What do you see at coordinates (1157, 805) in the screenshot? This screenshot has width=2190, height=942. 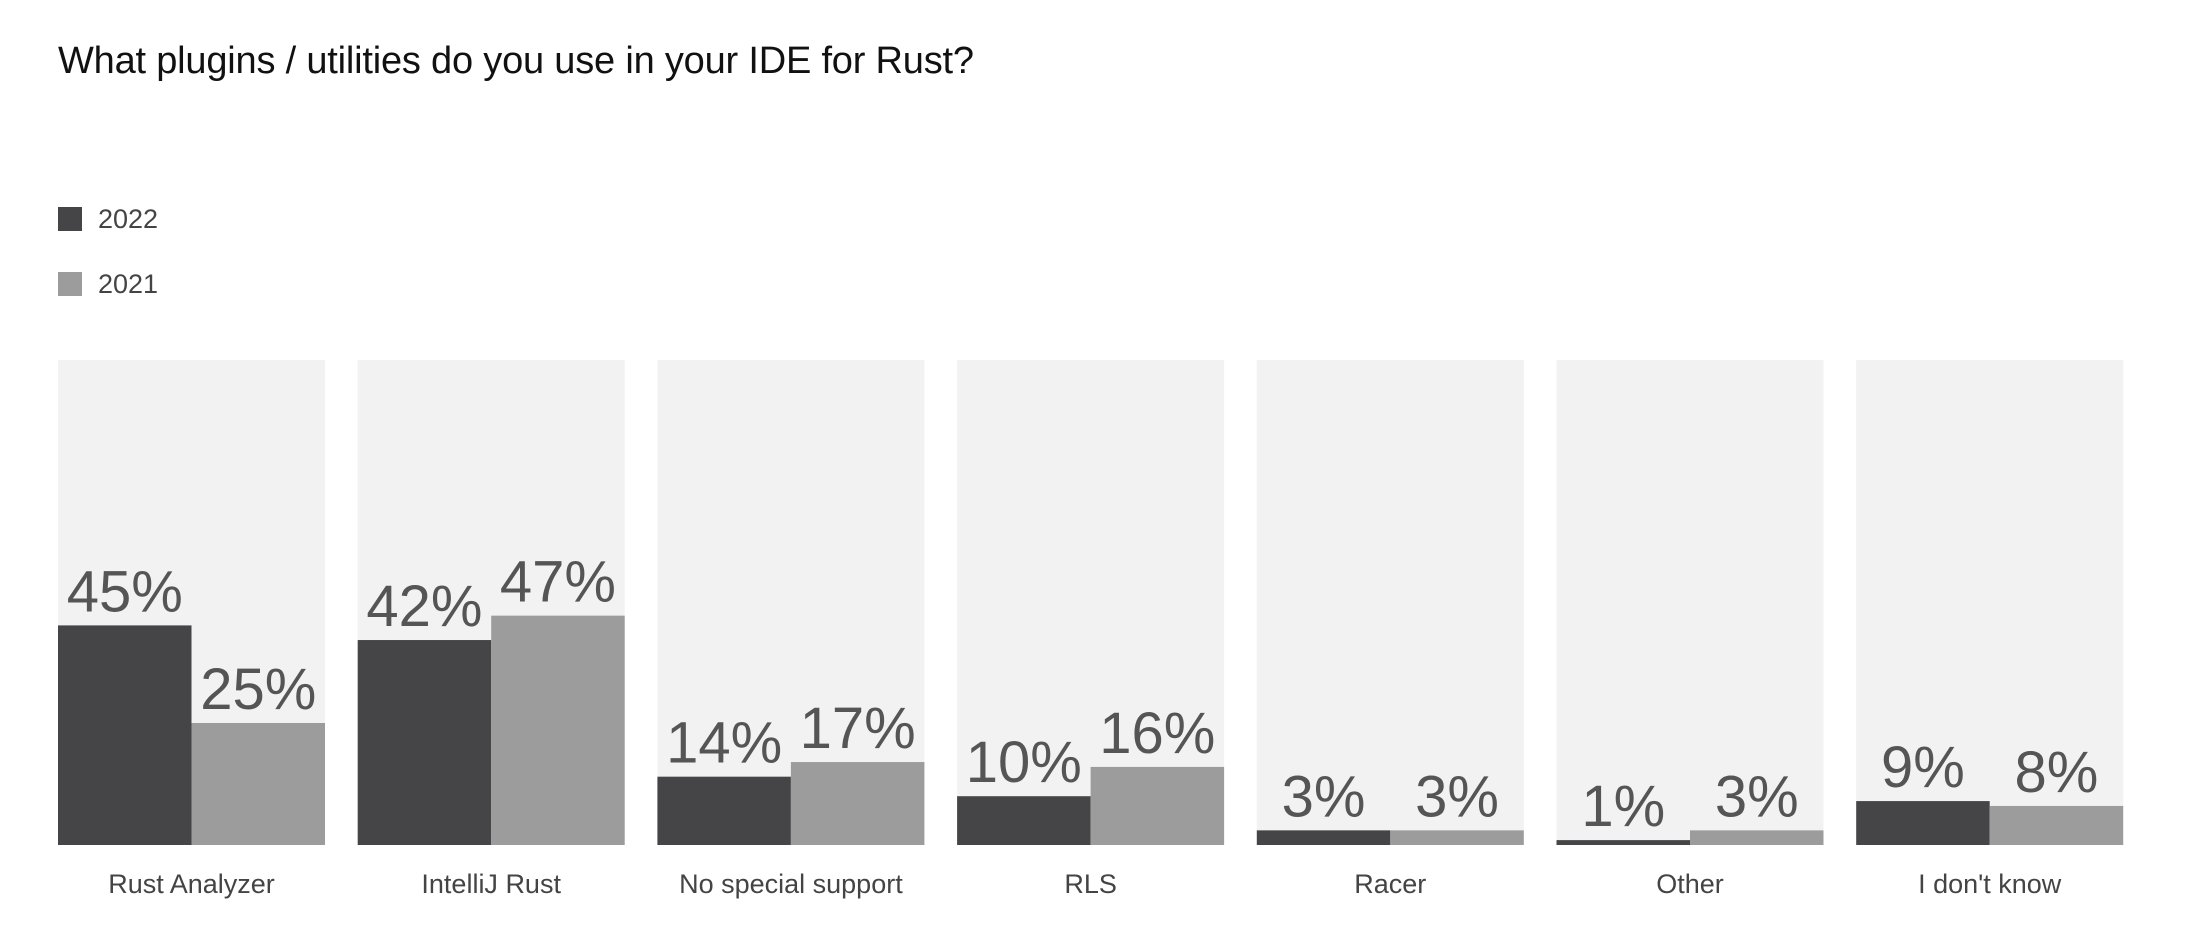 I see `bar-rls-2021` at bounding box center [1157, 805].